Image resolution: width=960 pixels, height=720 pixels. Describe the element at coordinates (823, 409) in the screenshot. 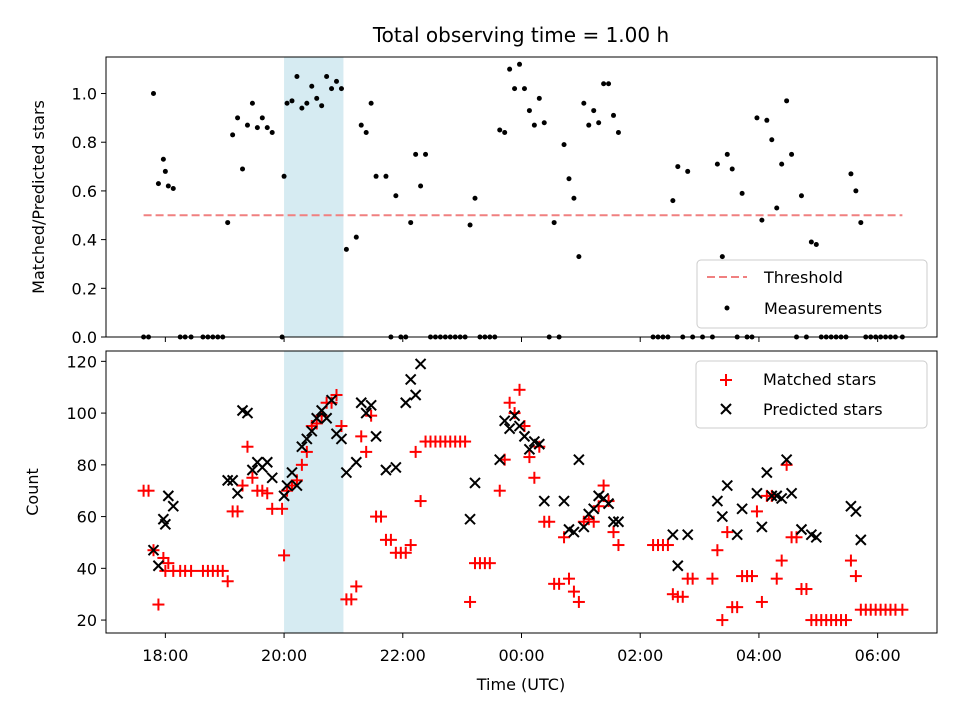

I see `legend-predicted-label: Predicted stars` at that location.